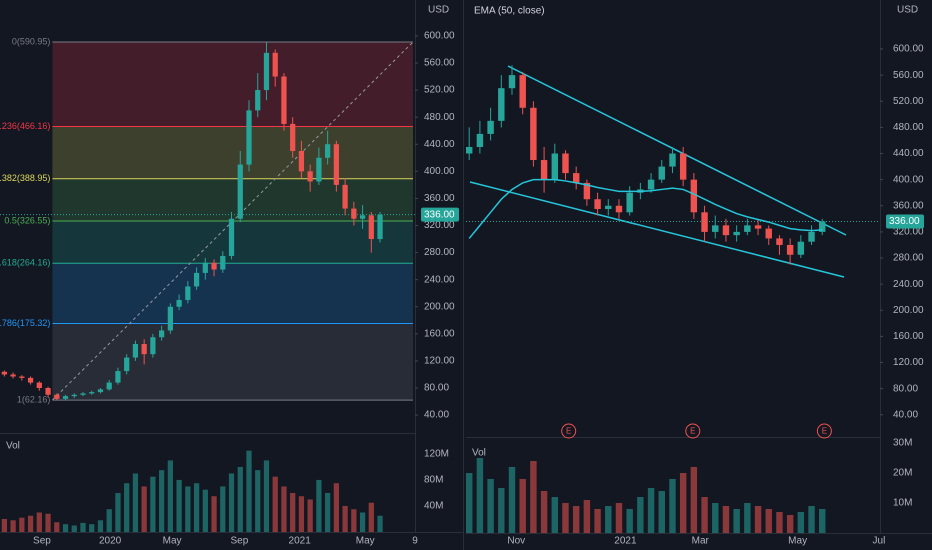 The width and height of the screenshot is (932, 550). Describe the element at coordinates (25, 263) in the screenshot. I see `fib-label: 0.618(264.16)` at that location.